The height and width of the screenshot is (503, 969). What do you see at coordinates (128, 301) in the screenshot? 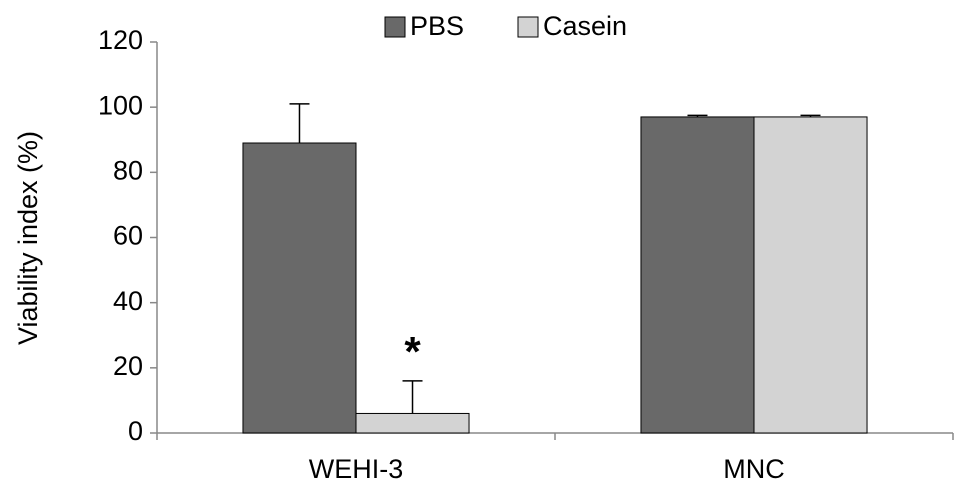
I see `y-tick-label: 40` at bounding box center [128, 301].